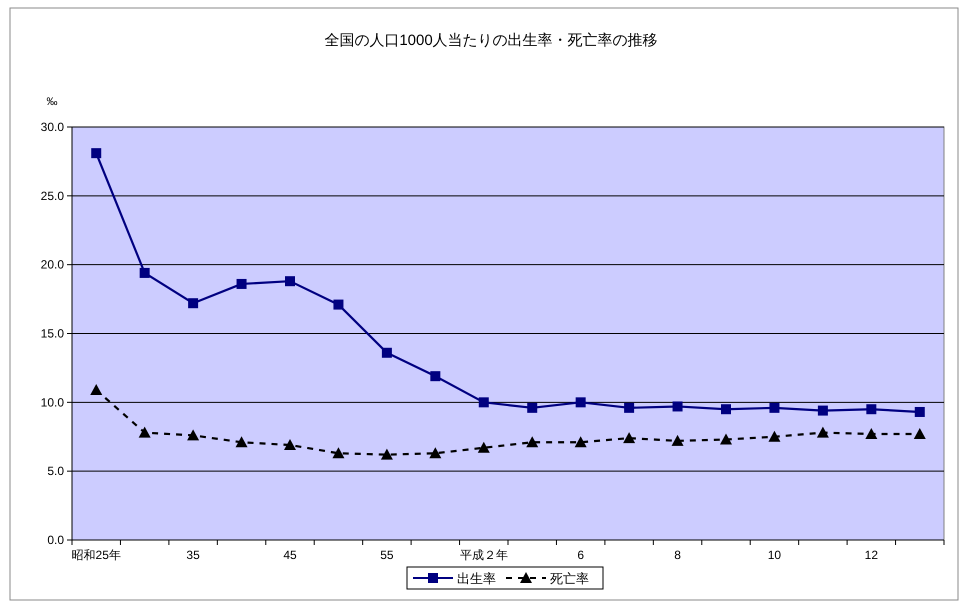 Image resolution: width=966 pixels, height=607 pixels. Describe the element at coordinates (96, 555) in the screenshot. I see `x-tick-label: 昭和25年` at that location.